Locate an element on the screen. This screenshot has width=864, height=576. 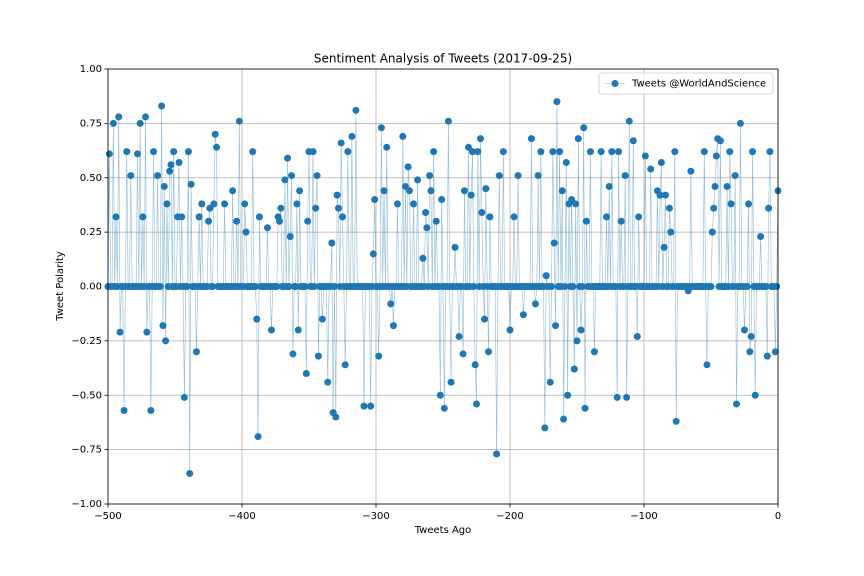
y-tick-label: −0.50 is located at coordinates (86, 395).